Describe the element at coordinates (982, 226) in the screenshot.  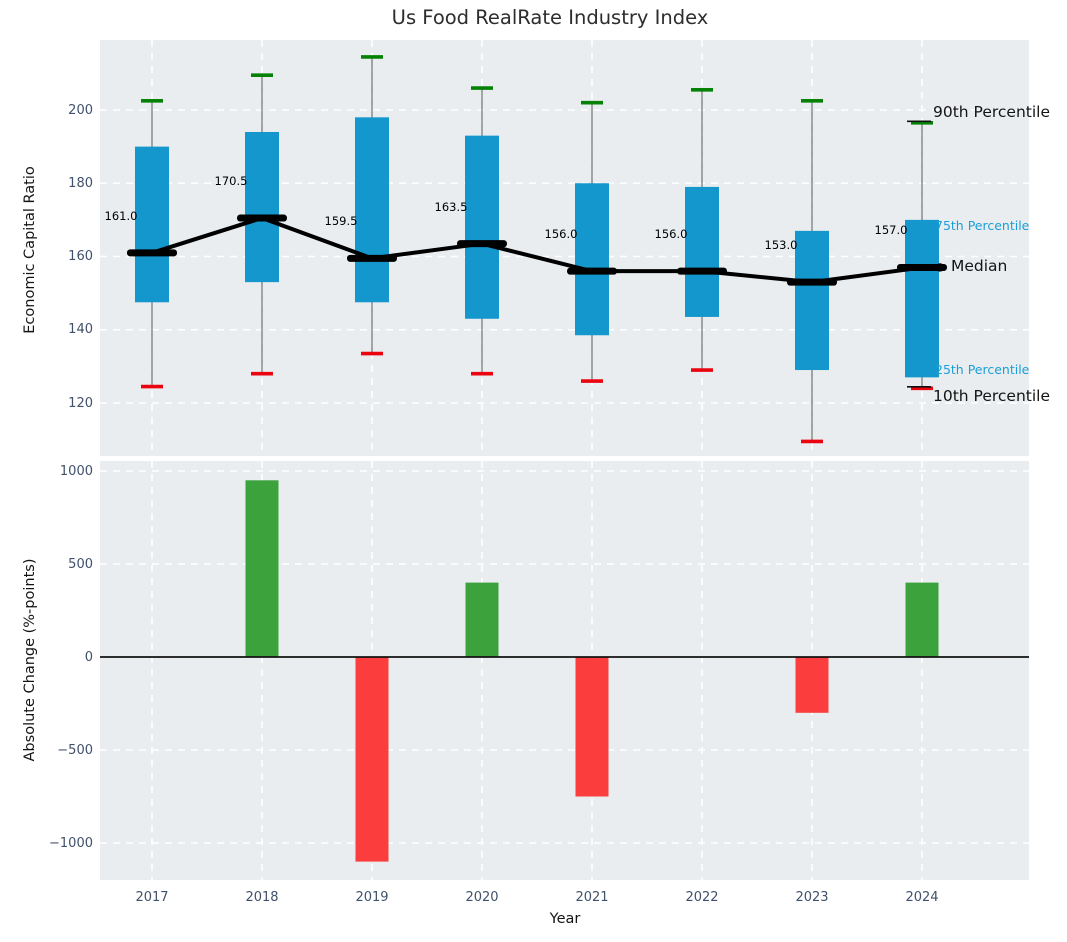
I see `annotation-p75: 75th Percentile` at that location.